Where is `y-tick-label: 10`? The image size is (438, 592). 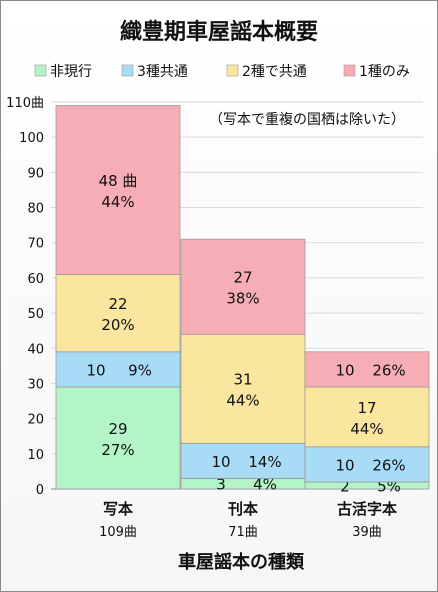
y-tick-label: 10 is located at coordinates (35, 455).